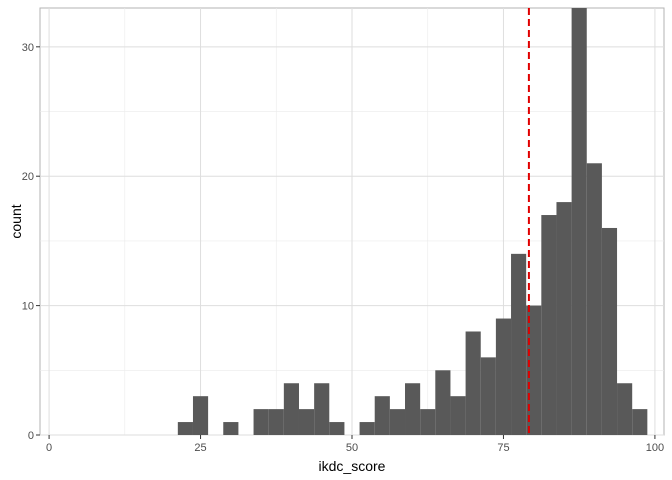 The image size is (672, 480). What do you see at coordinates (28, 48) in the screenshot?
I see `y-tick-label: 30` at bounding box center [28, 48].